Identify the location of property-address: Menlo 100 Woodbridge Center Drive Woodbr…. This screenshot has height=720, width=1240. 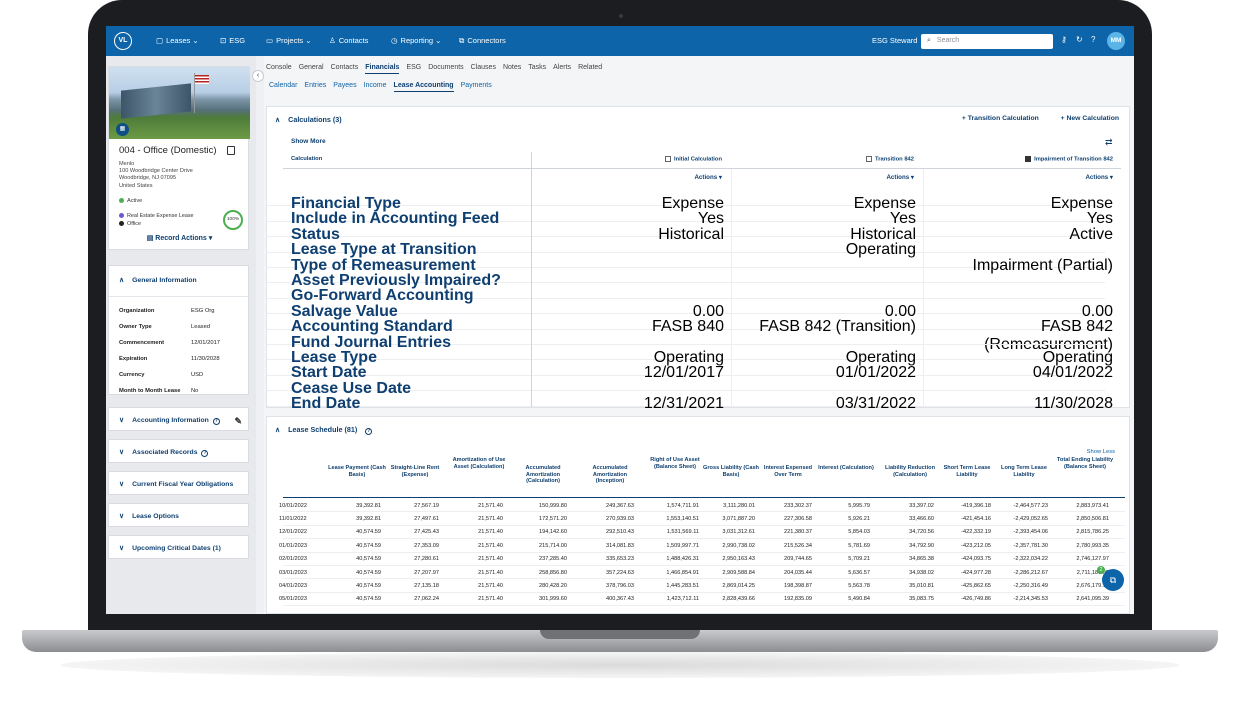
(156, 175).